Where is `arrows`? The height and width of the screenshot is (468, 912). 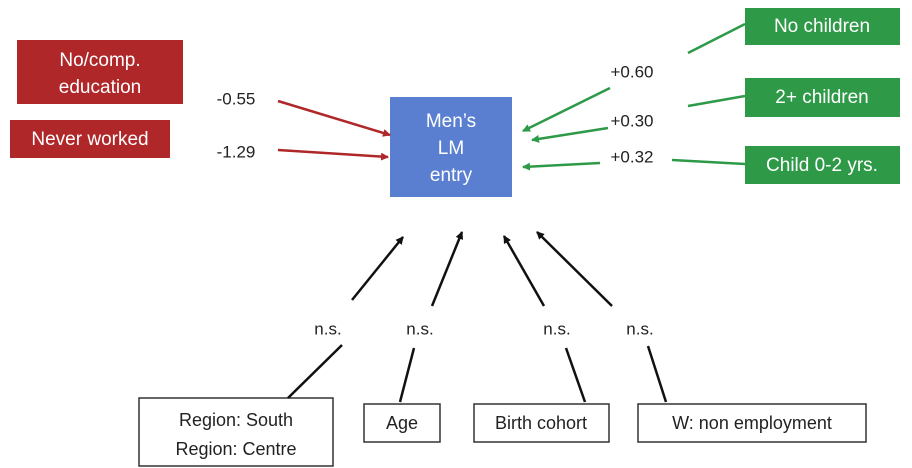
arrows is located at coordinates (634, 96).